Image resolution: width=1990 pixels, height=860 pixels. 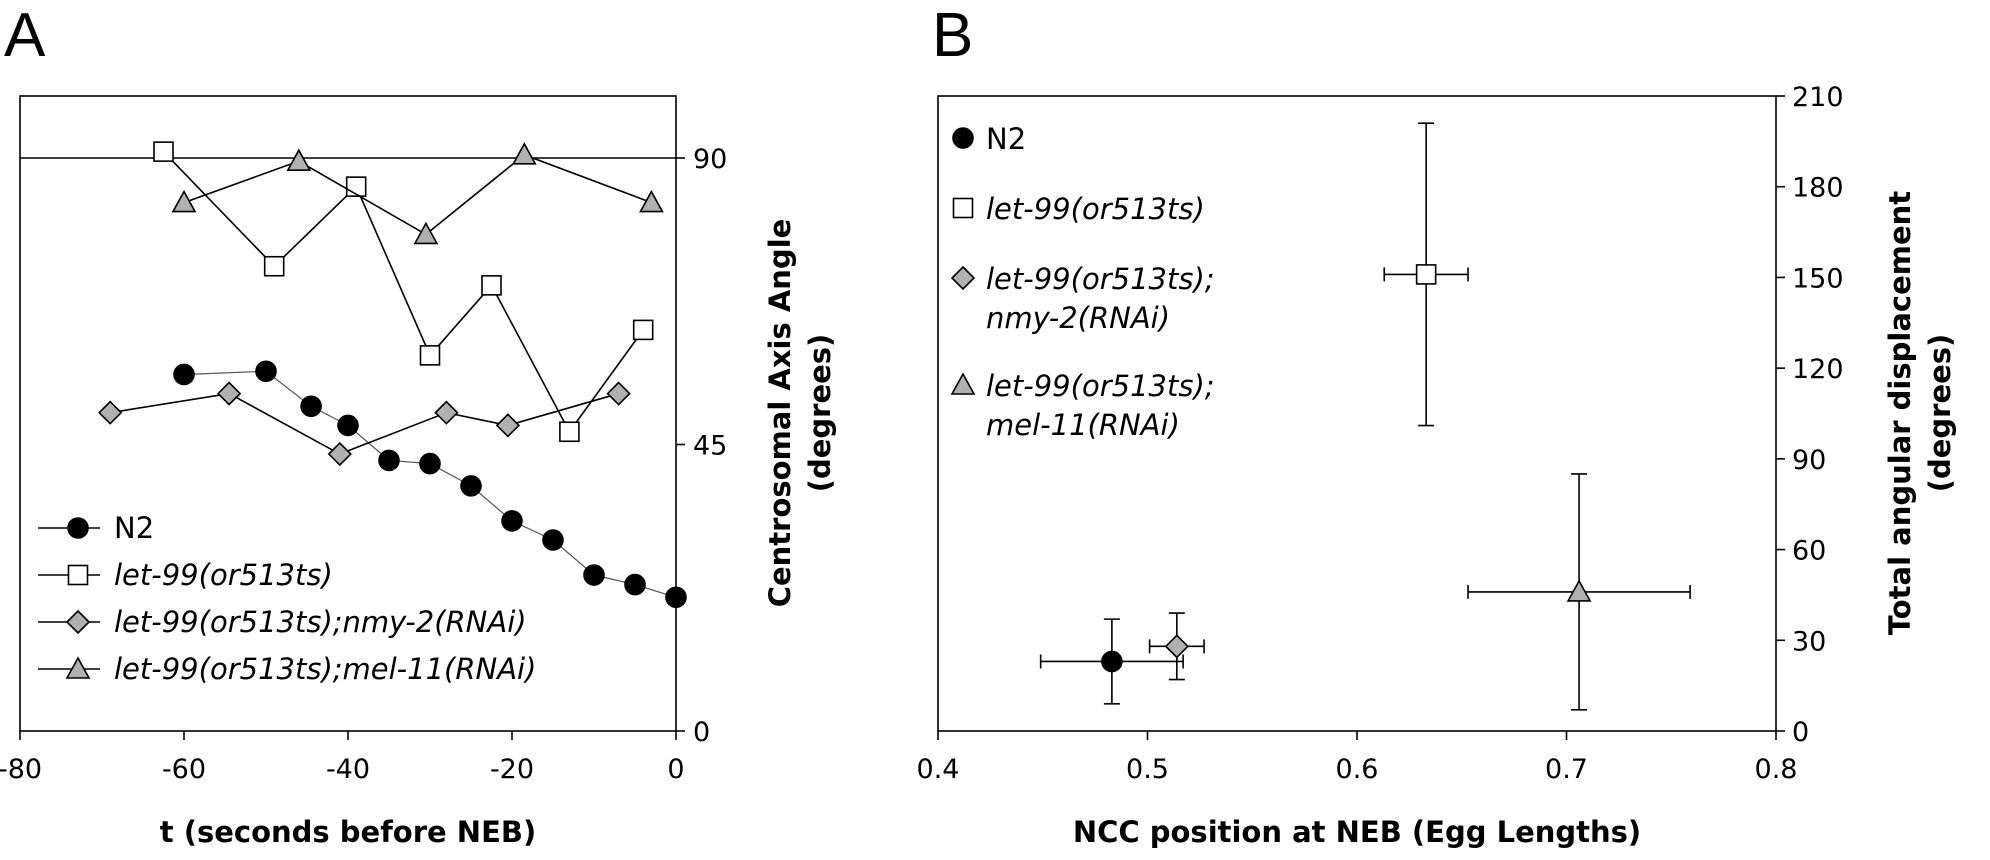 I want to click on x-axis-title: NCC position at NEB (Egg Lengths), so click(x=1357, y=832).